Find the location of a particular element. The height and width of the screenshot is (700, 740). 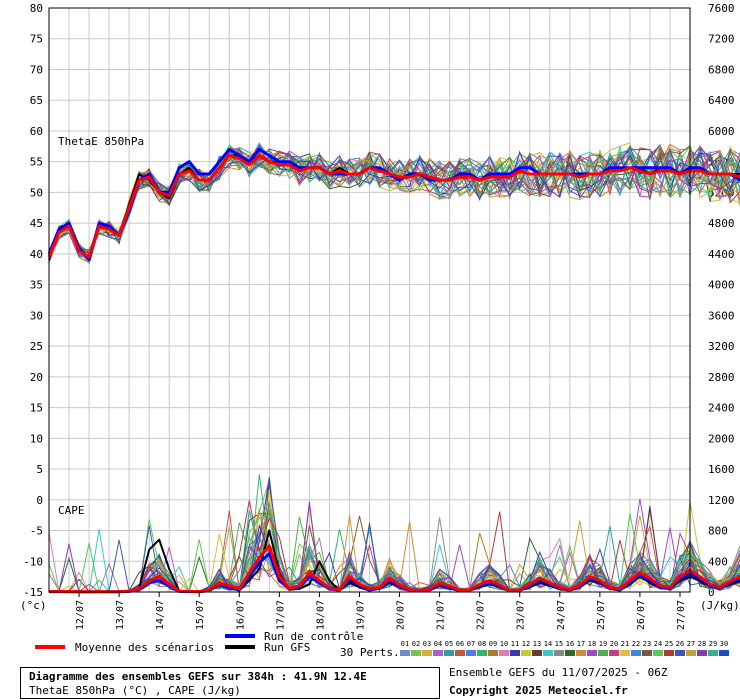

legend-pert-number: 08 is located at coordinates (482, 644).